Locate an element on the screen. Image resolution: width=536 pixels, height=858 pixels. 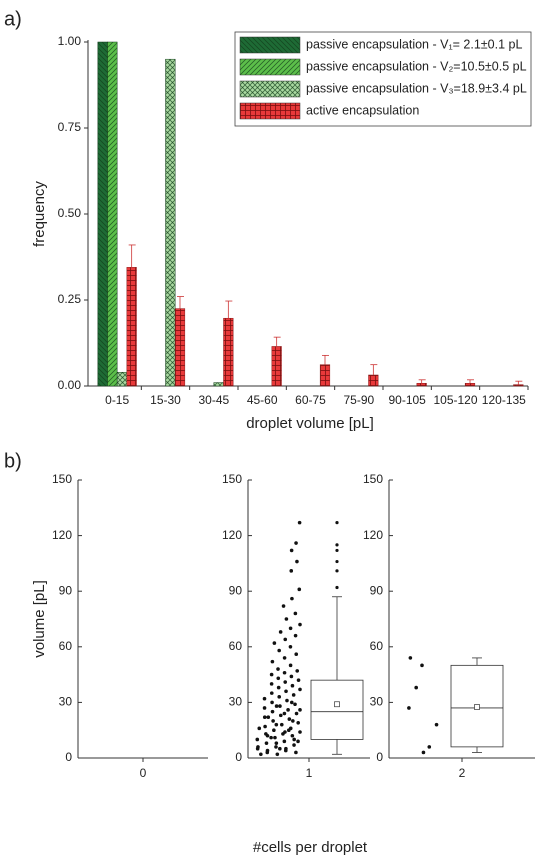
y-axis-title: volume [pL] is located at coordinates (39, 619).